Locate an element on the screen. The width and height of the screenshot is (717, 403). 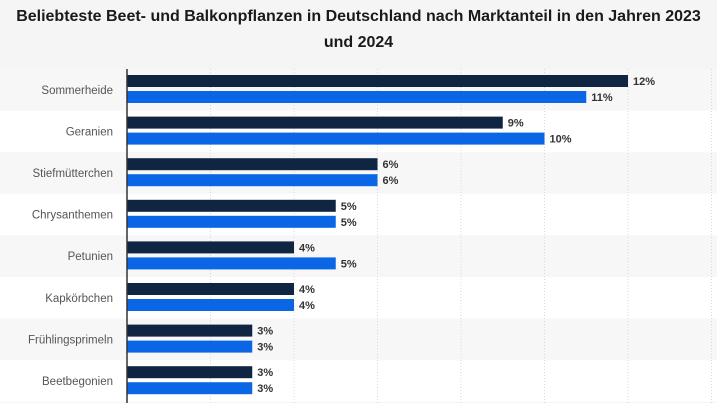
category-label: Beetbegonien is located at coordinates (77, 382).